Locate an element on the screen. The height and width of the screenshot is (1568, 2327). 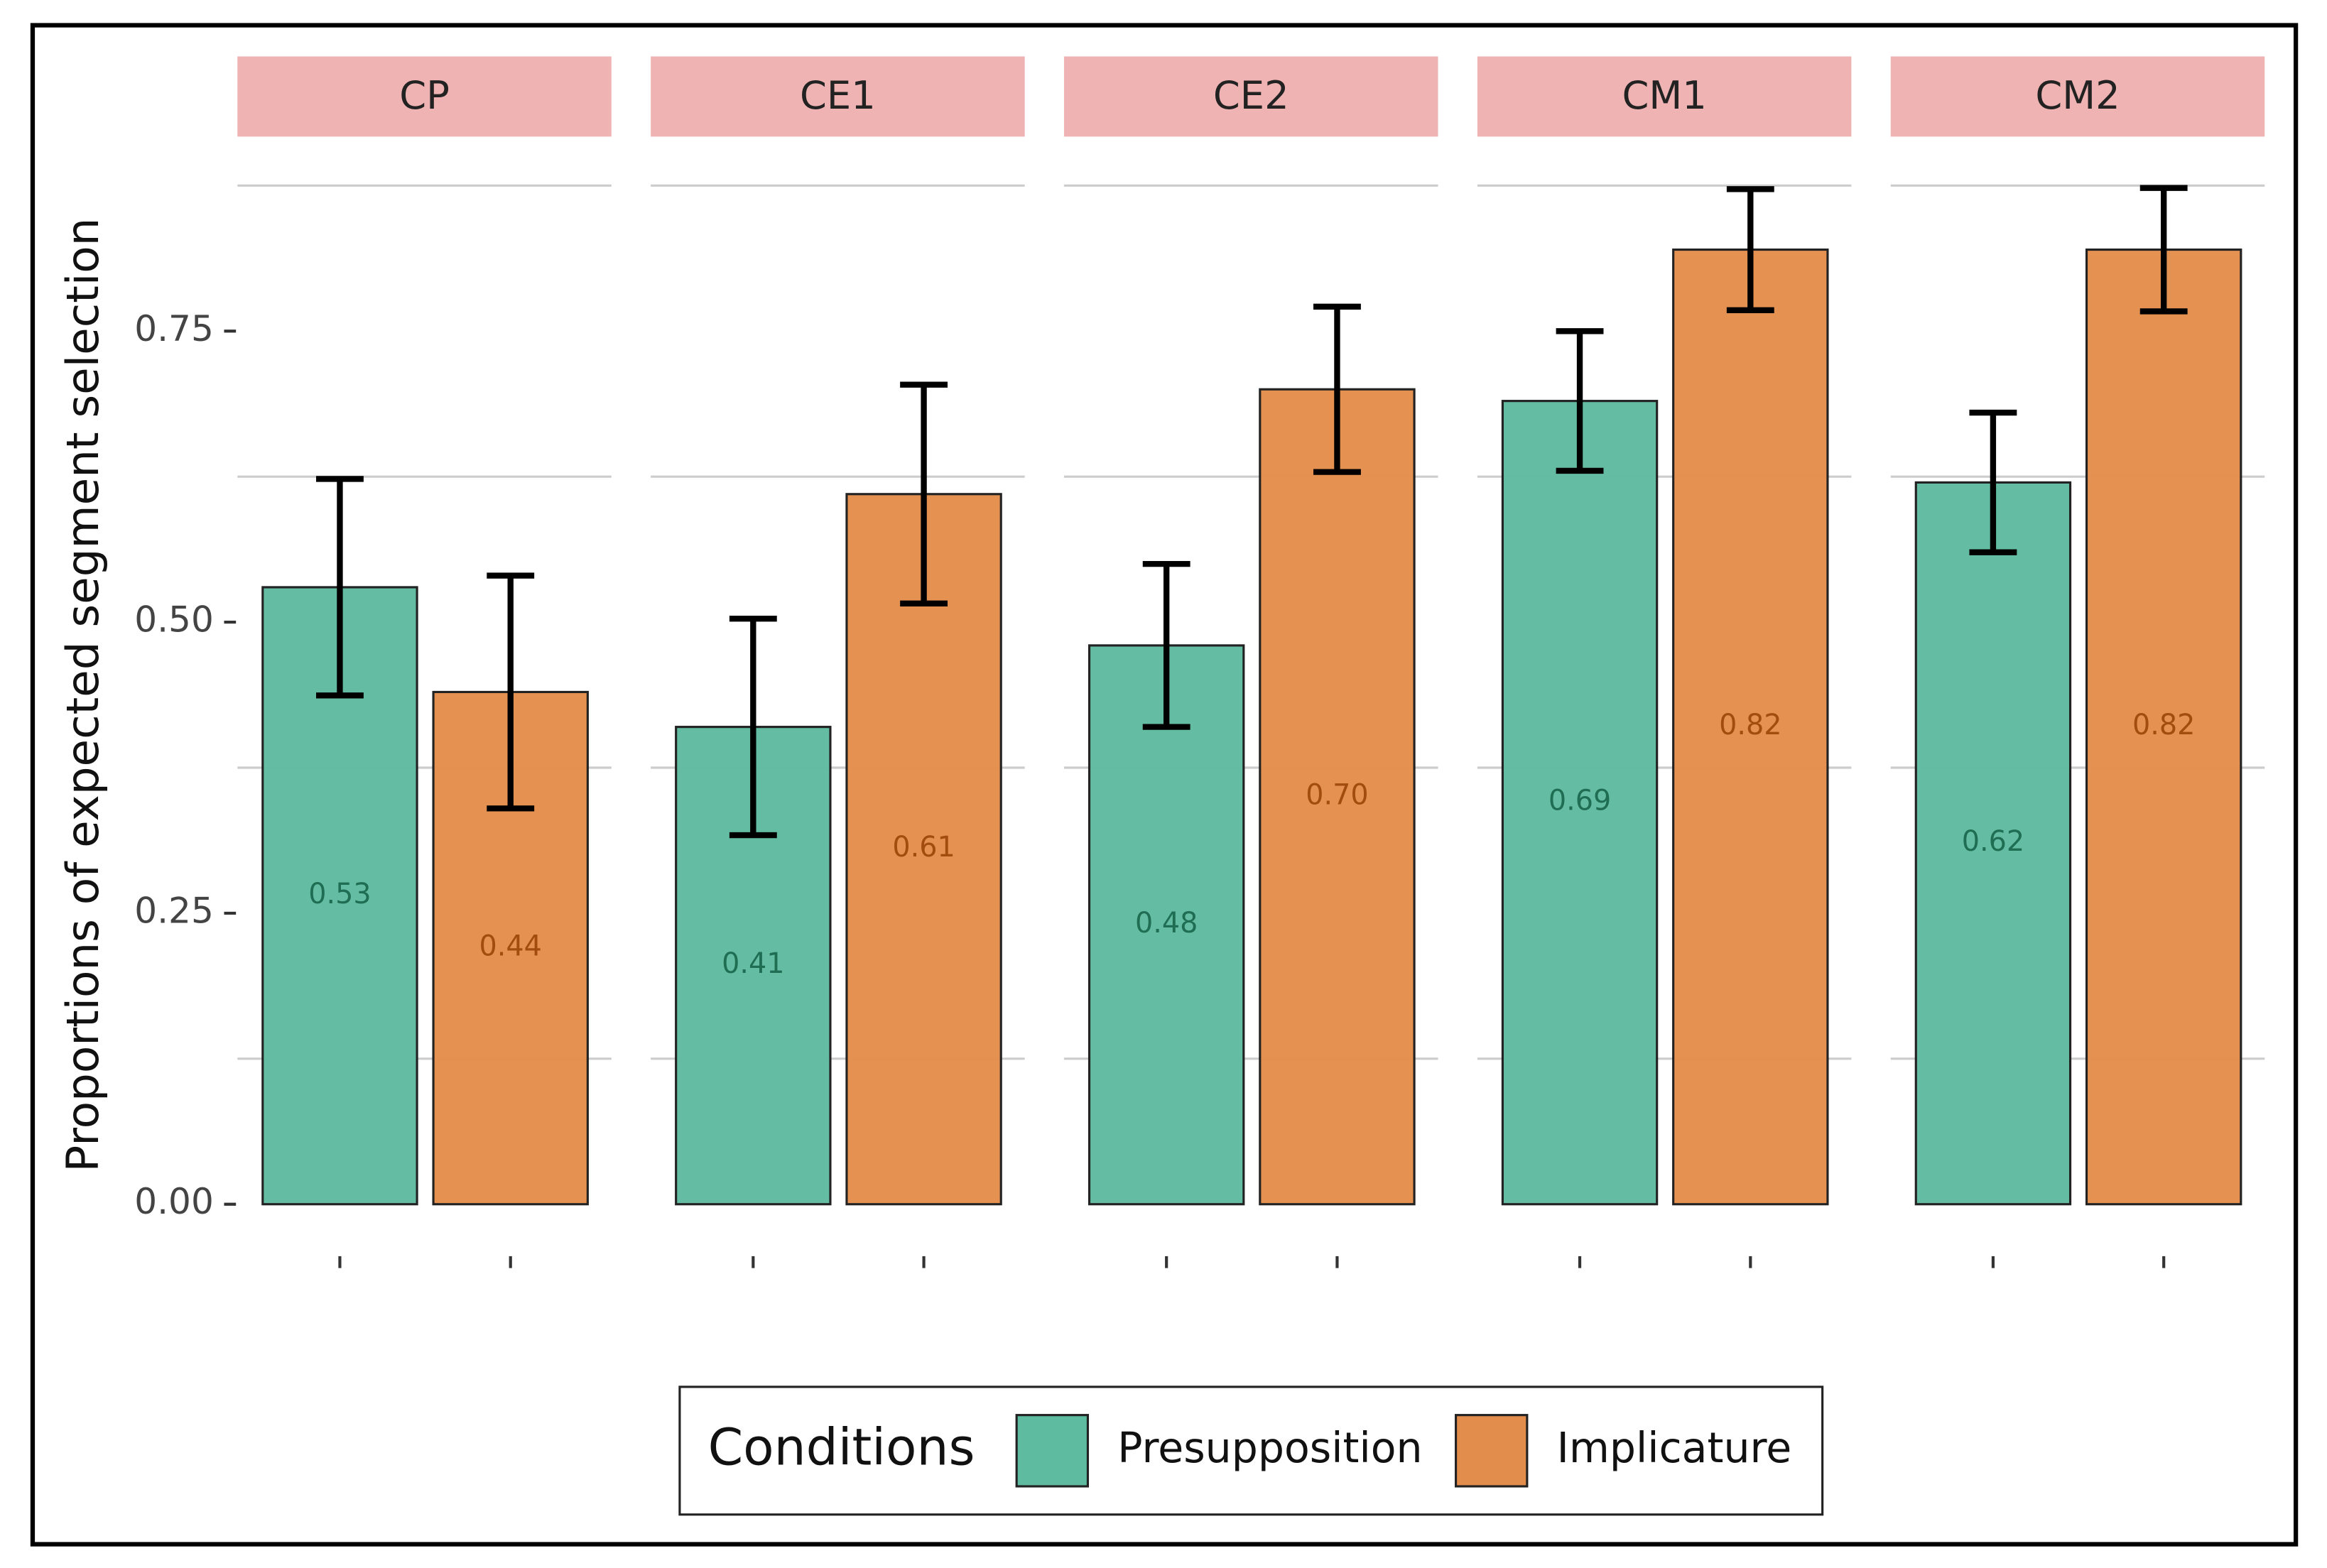
data-label: 0.62 is located at coordinates (1993, 842).